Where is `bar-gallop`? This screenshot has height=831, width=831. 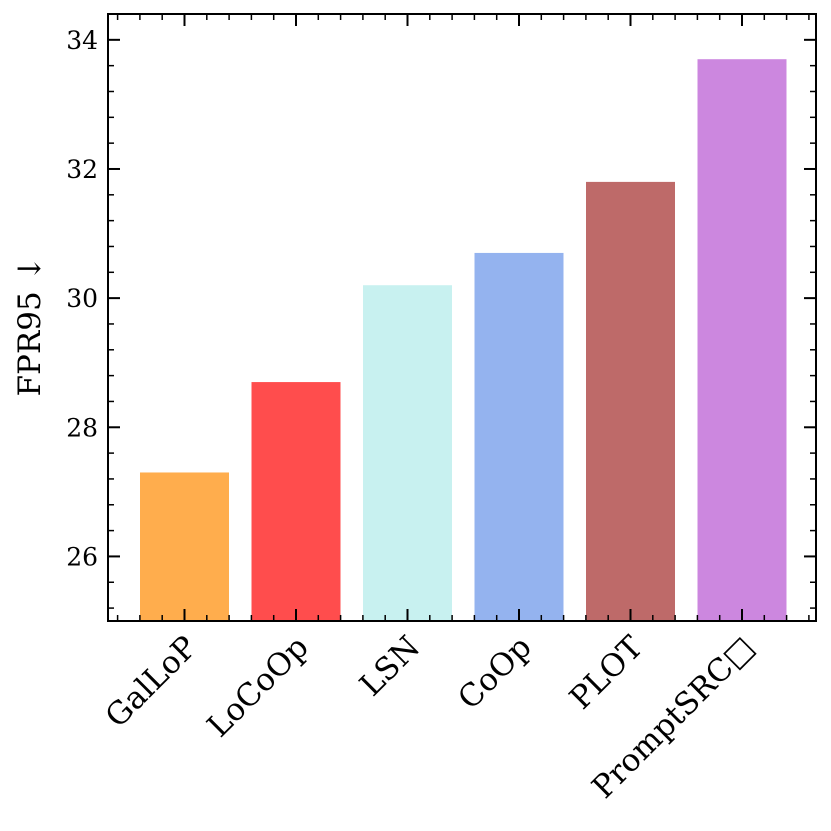
bar-gallop is located at coordinates (184, 546).